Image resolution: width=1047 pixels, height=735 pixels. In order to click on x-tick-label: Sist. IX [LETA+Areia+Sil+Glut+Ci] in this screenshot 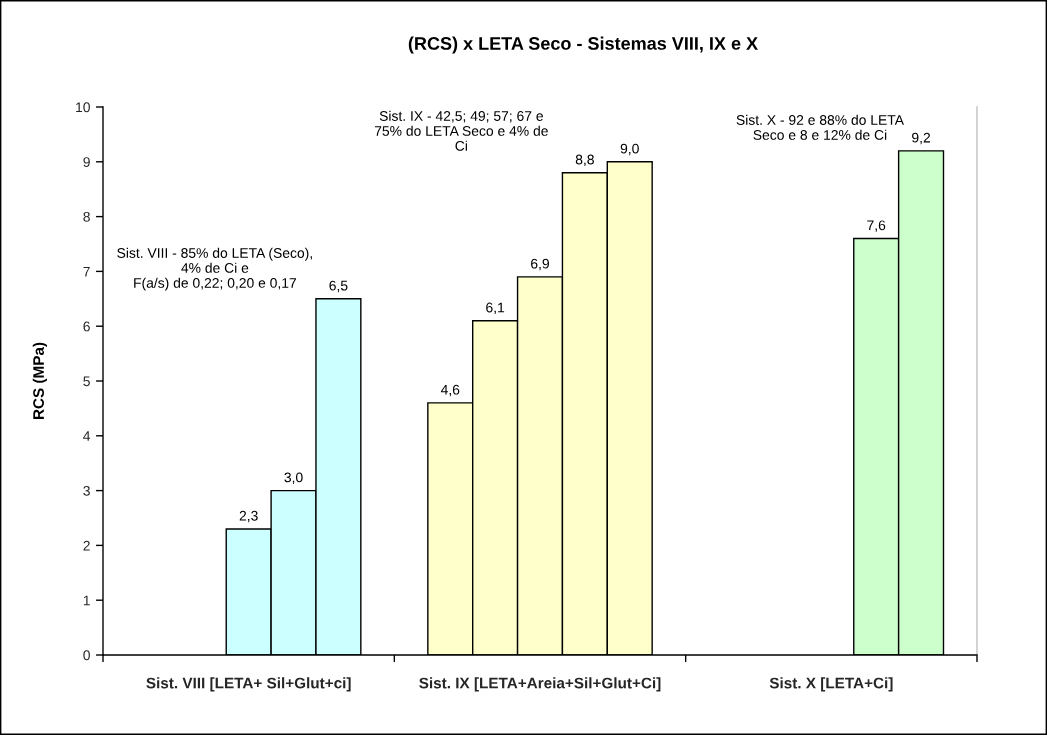, I will do `click(540, 684)`.